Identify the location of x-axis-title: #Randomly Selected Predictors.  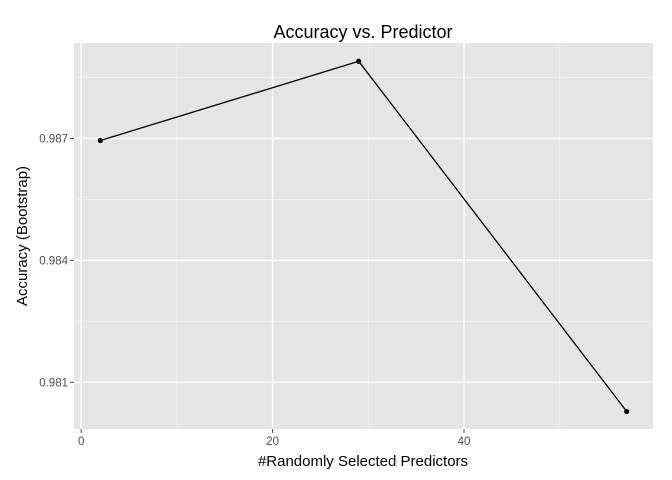
(363, 461).